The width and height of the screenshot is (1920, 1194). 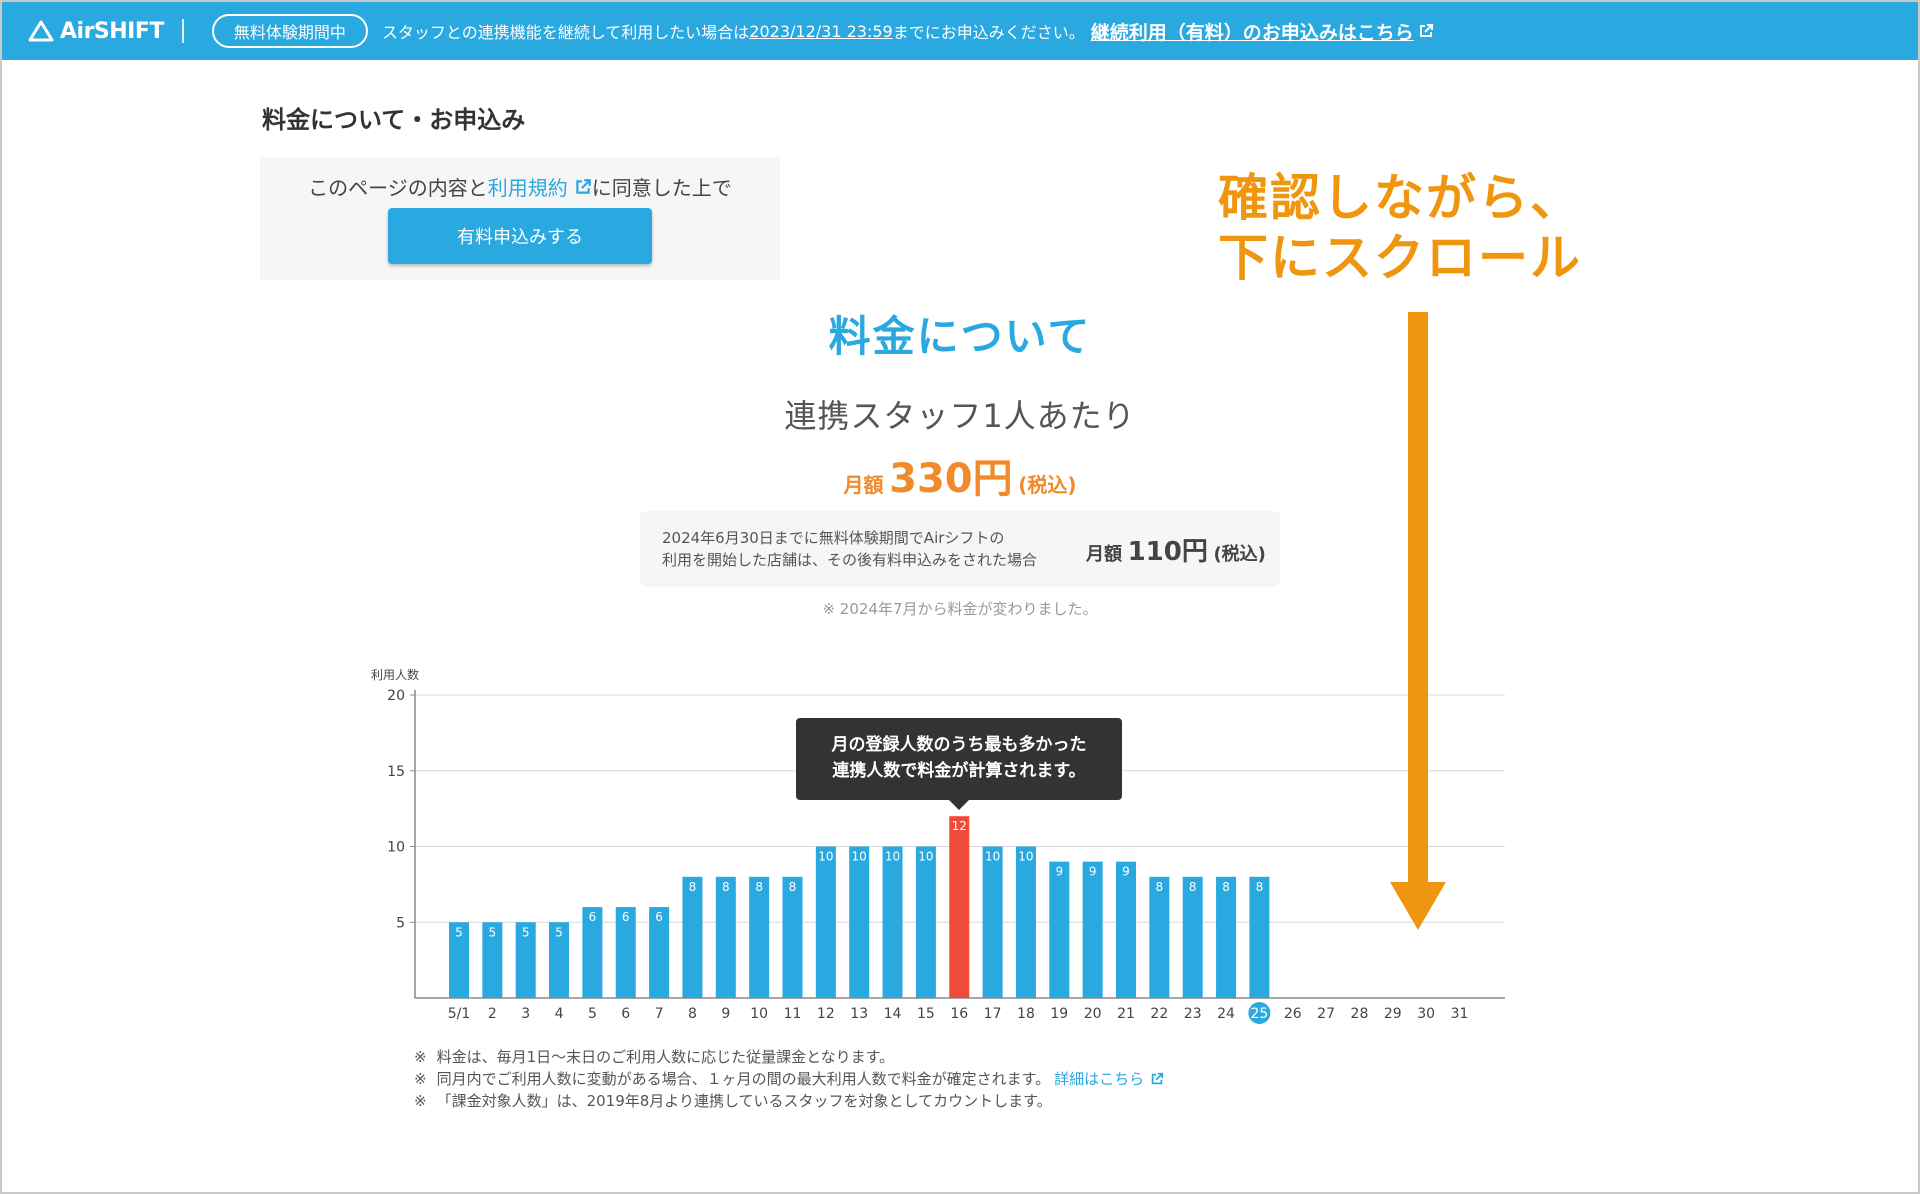 What do you see at coordinates (959, 771) in the screenshot?
I see `tooltip-line2: 連携人数で料金が計算されます。` at bounding box center [959, 771].